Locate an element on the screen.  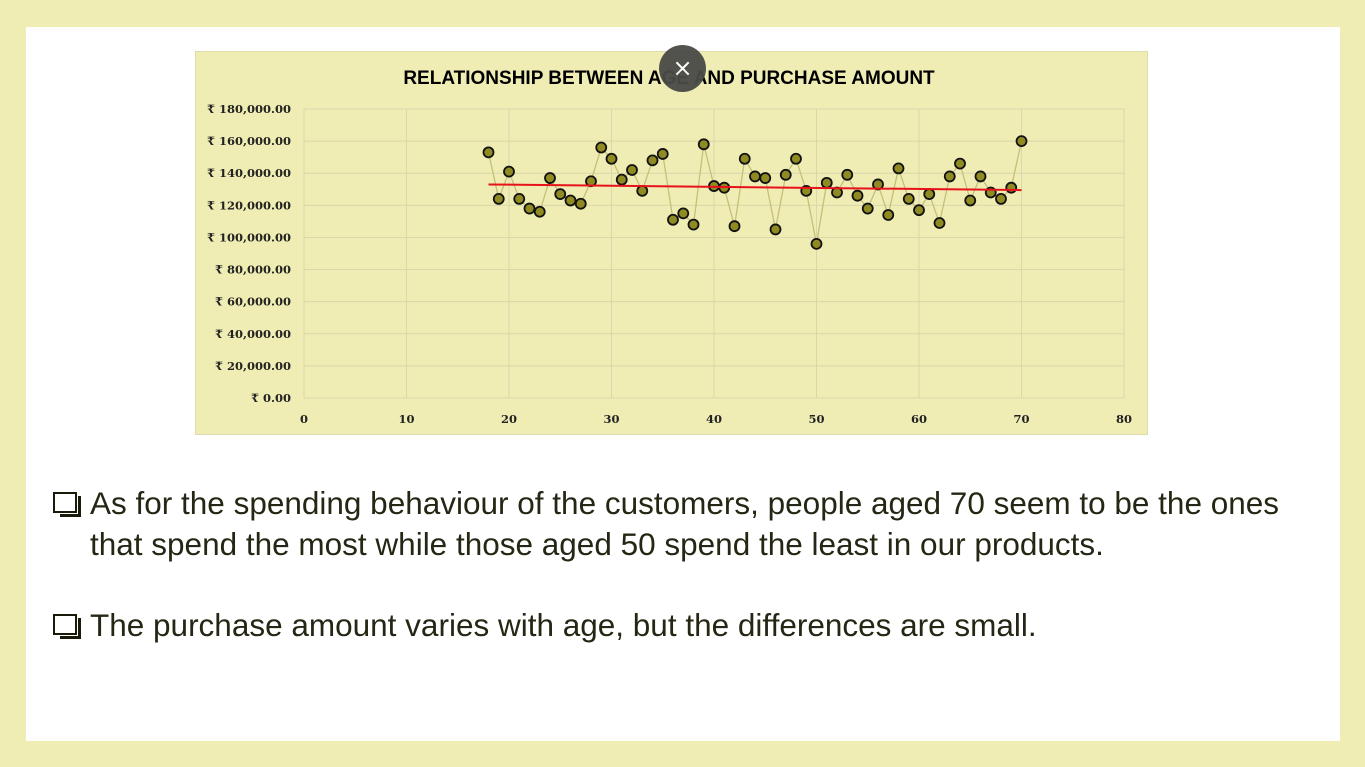
y-tick-label: ₹ 60,000.00 is located at coordinates (253, 302).